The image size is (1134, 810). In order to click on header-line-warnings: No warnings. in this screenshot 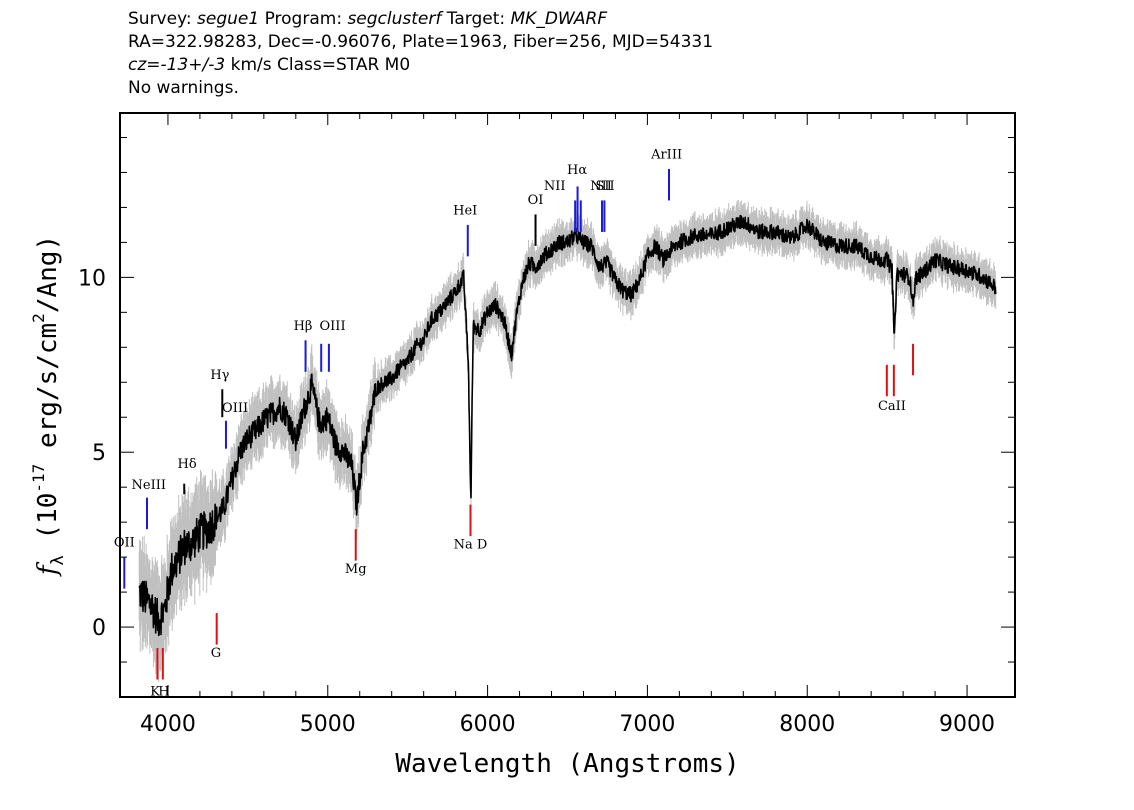, I will do `click(183, 88)`.